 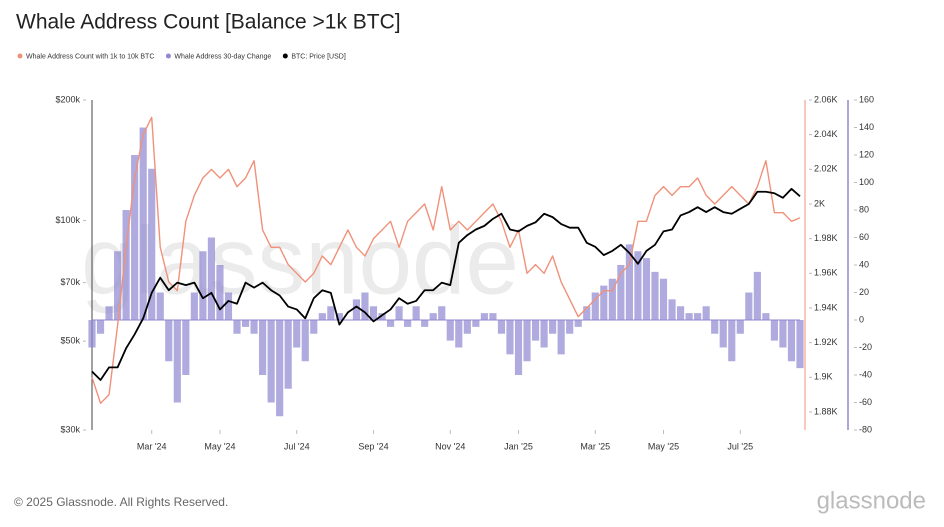 I want to click on y2ticks-label: 2K, so click(x=819, y=203).